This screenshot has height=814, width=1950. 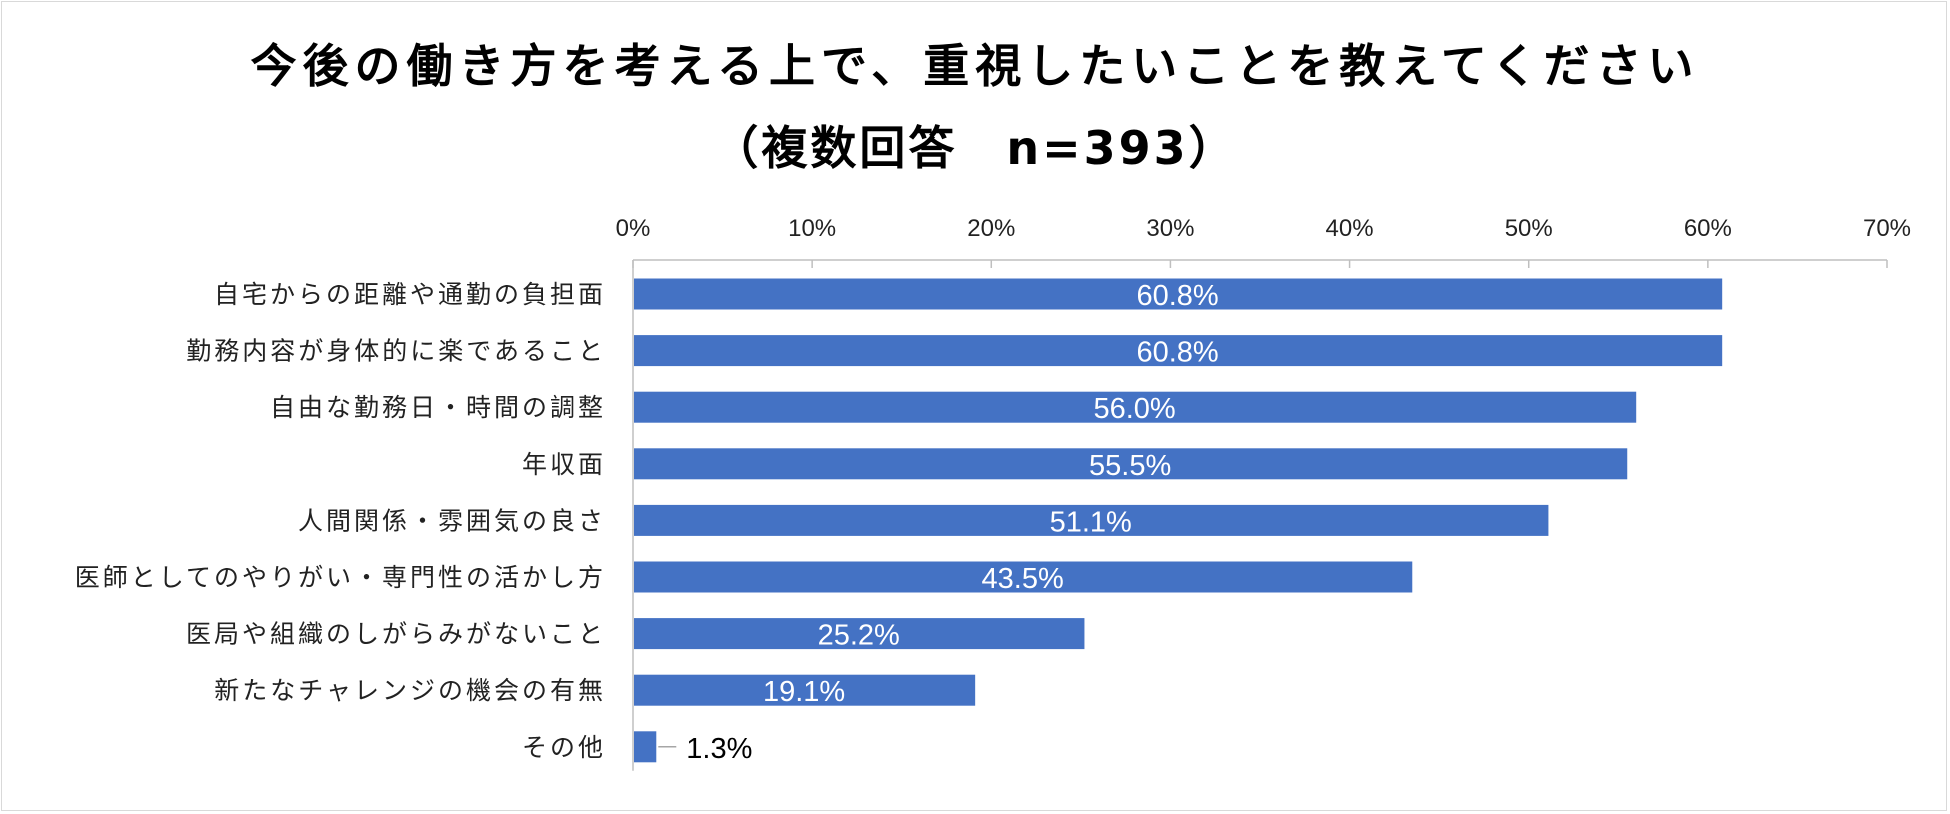 I want to click on category-label: その他, so click(x=564, y=747).